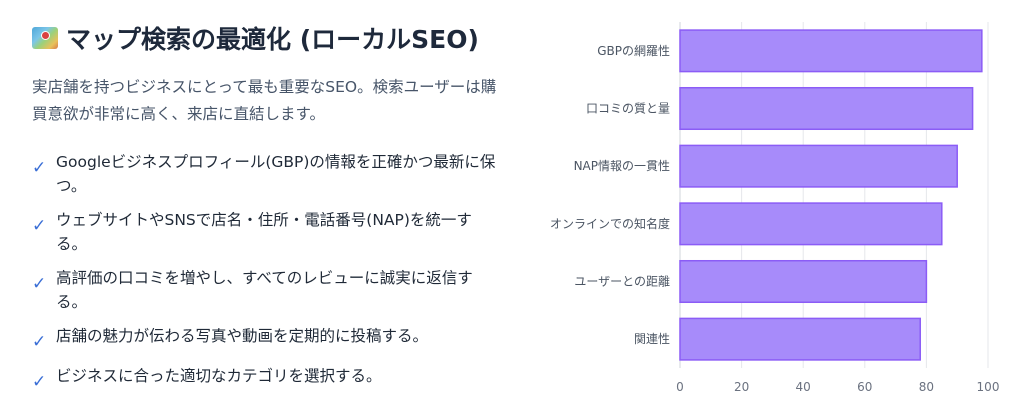  What do you see at coordinates (633, 51) in the screenshot?
I see `y-tick-label: GBPの網羅性` at bounding box center [633, 51].